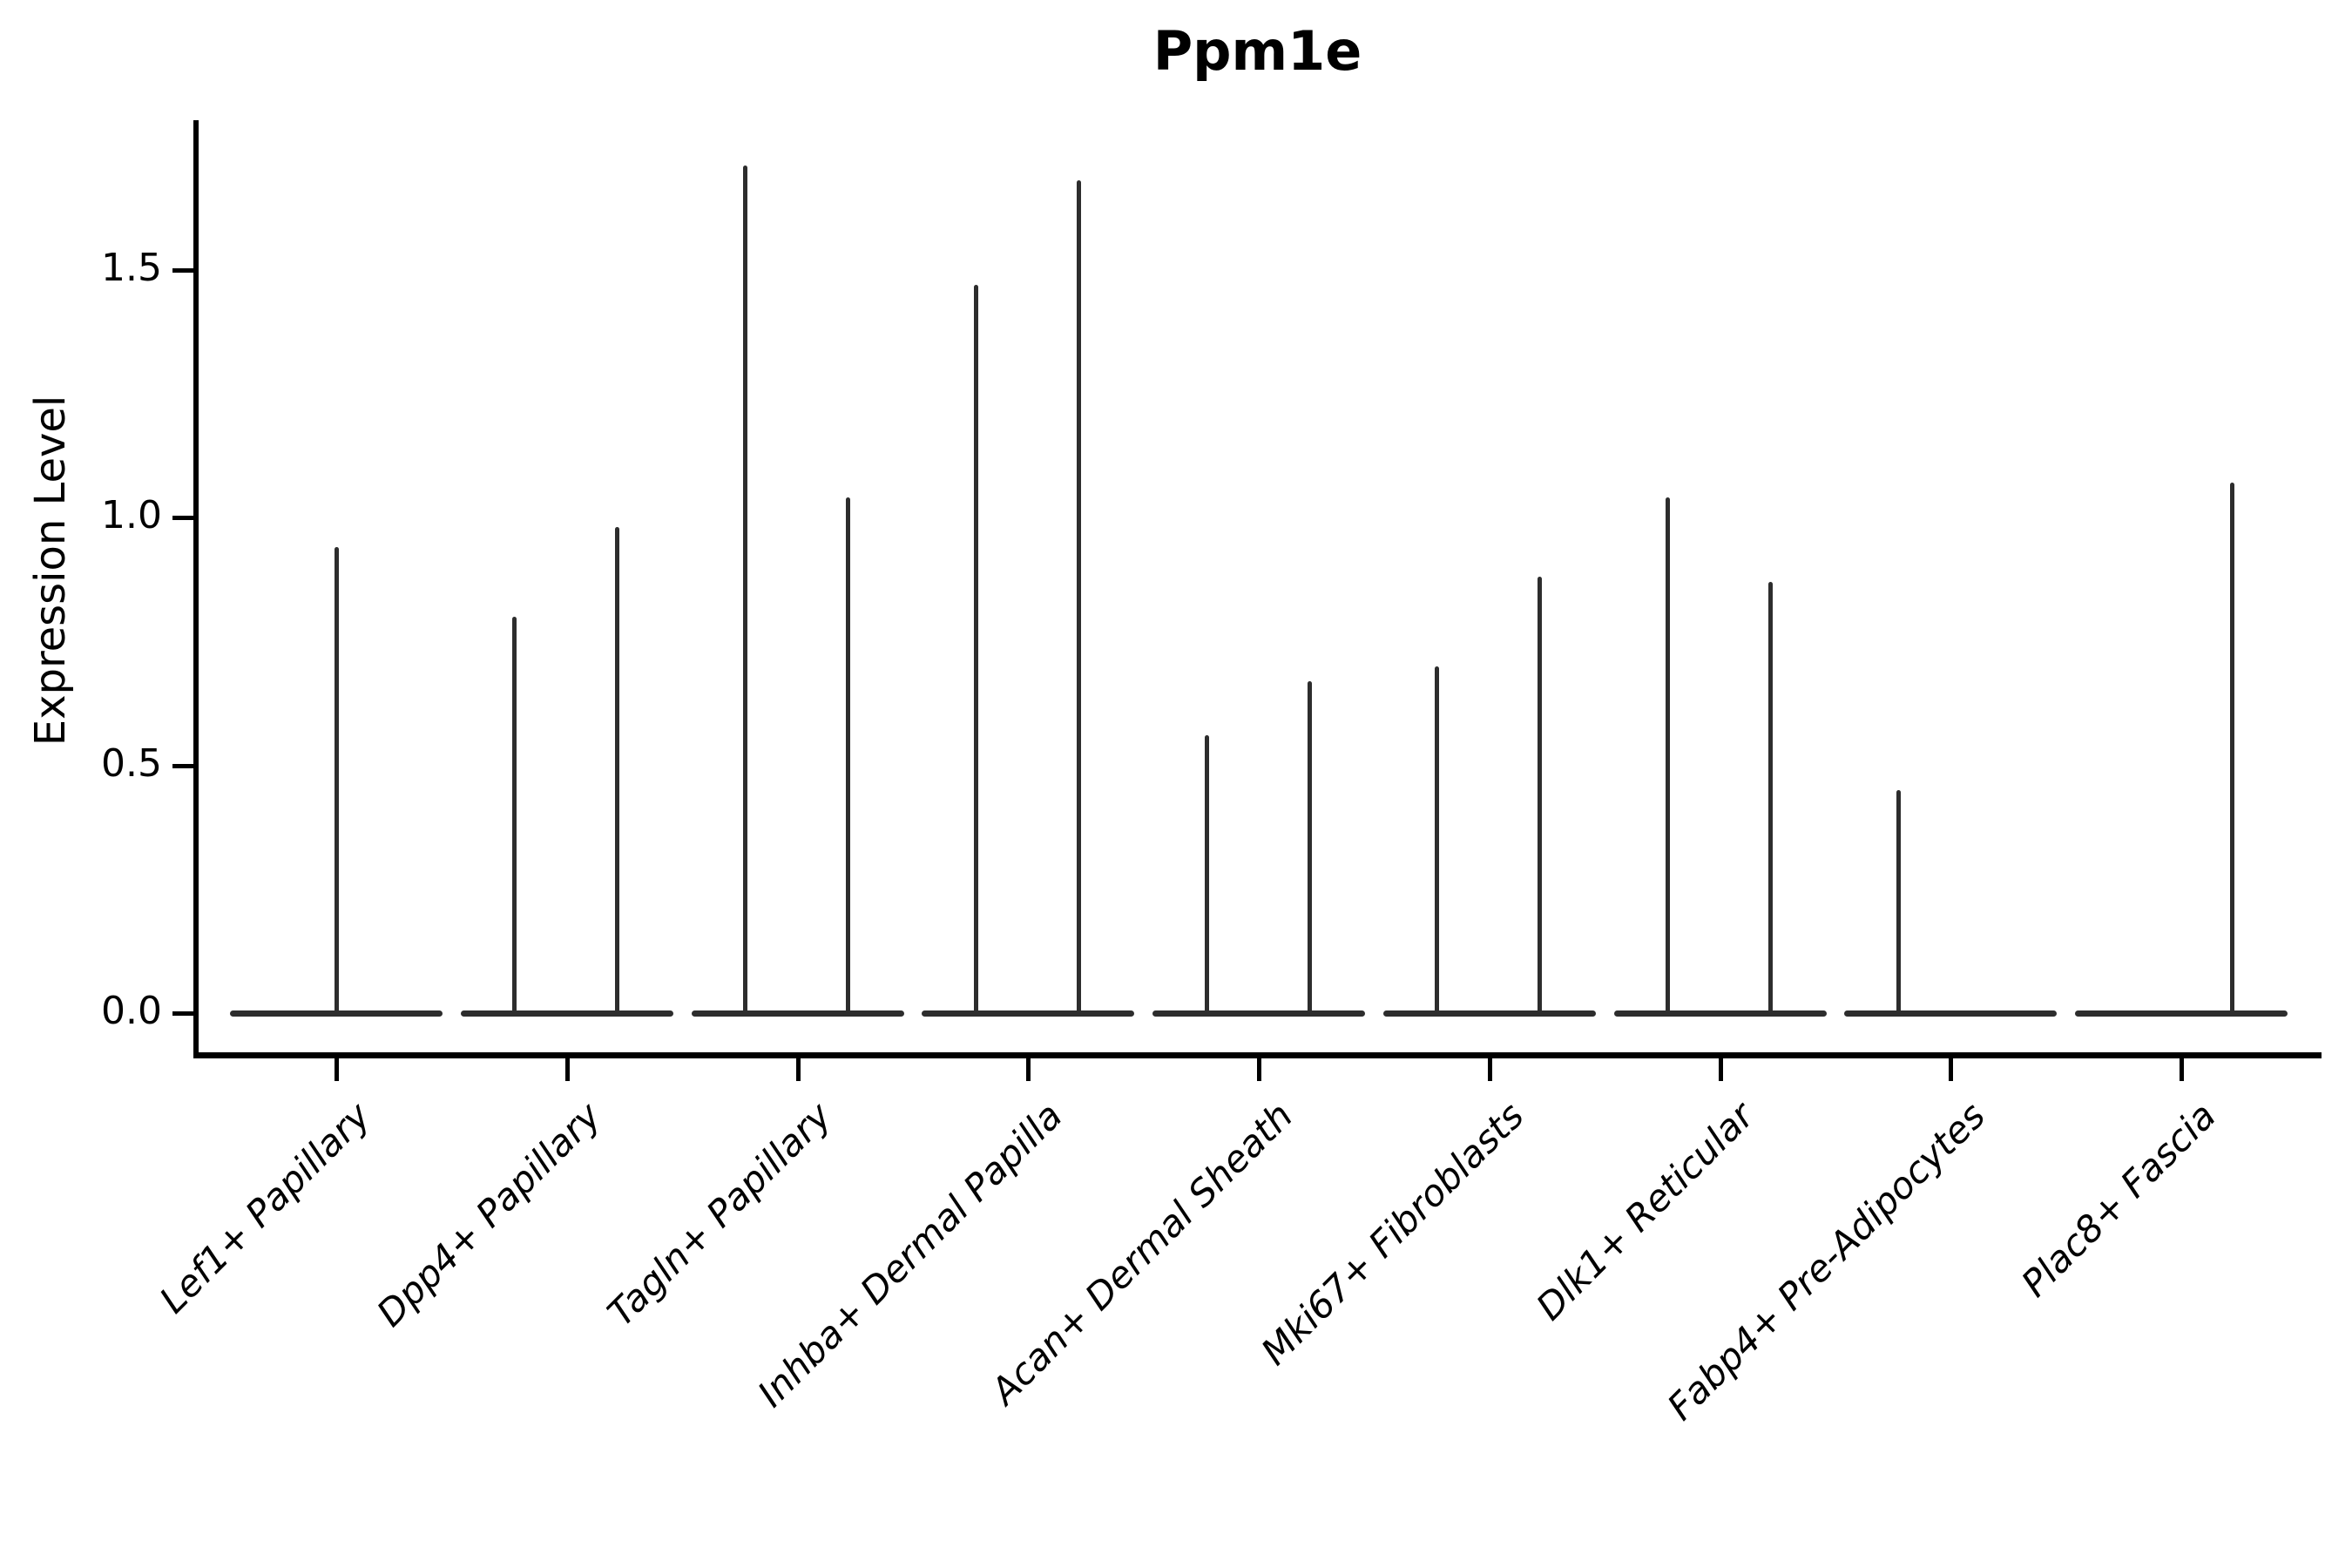 The height and width of the screenshot is (1568, 2352). I want to click on y-axis-label: Expression Level, so click(50, 571).